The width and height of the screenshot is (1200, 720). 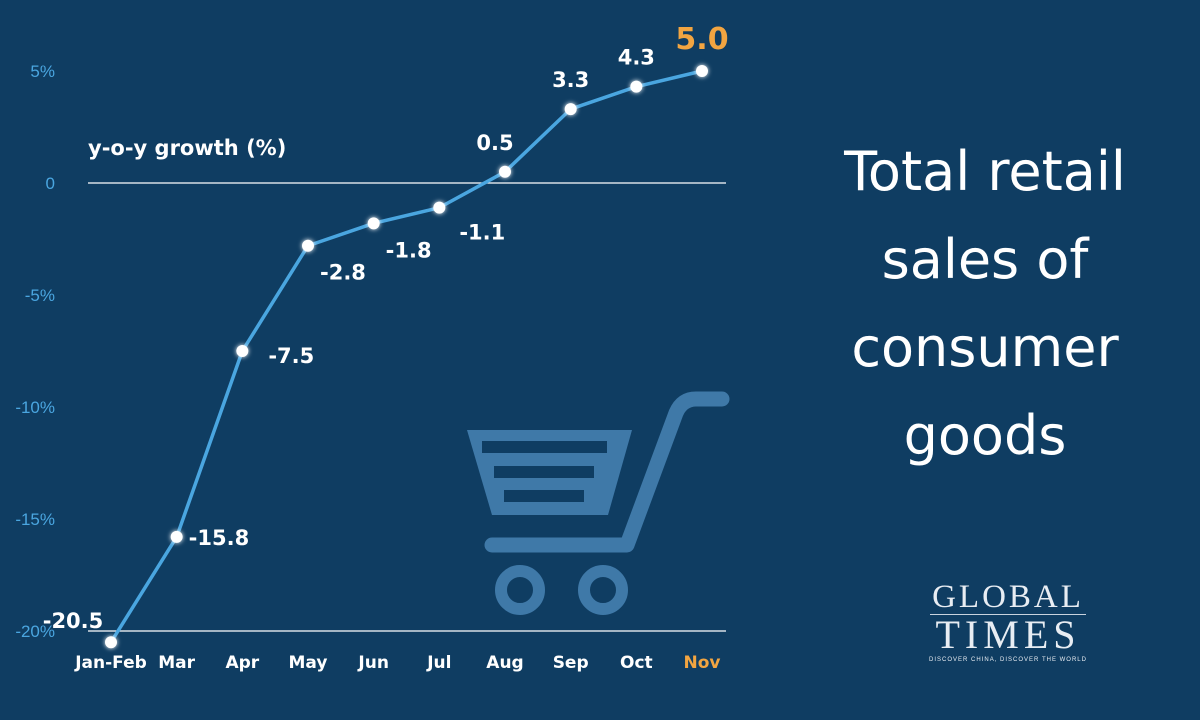 I want to click on x-tick-label: Nov, so click(x=702, y=663).